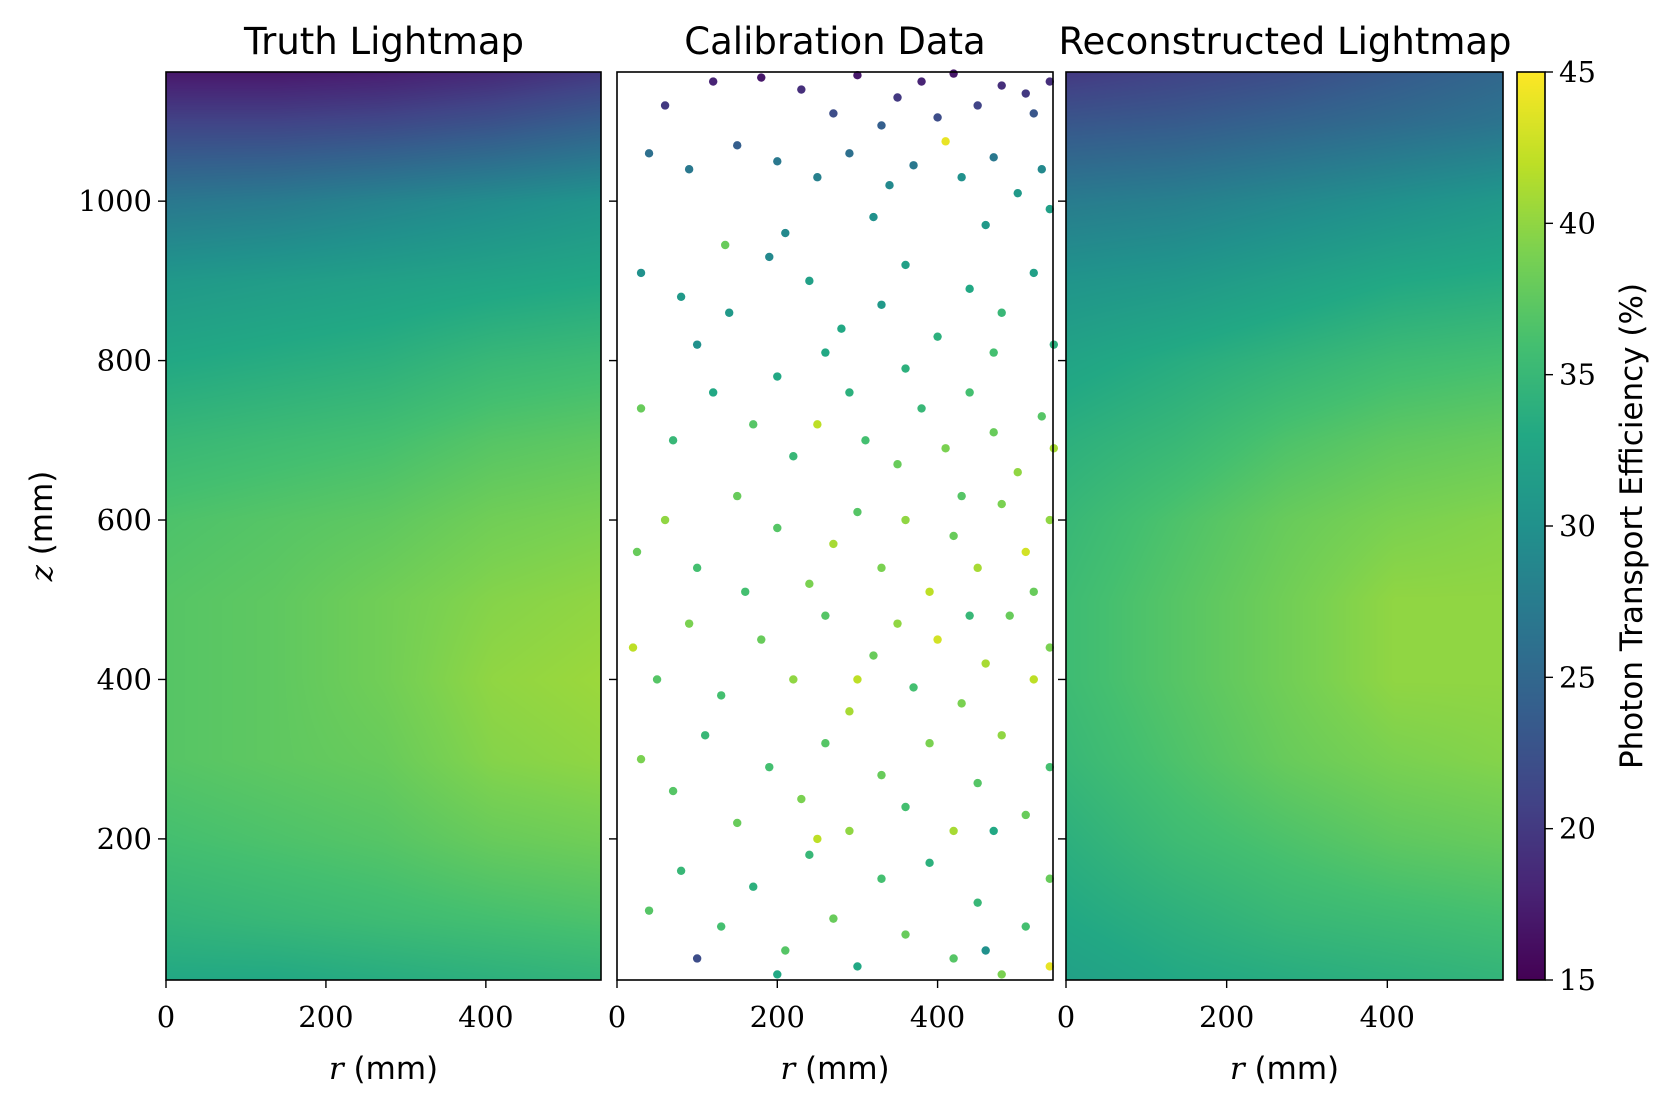 Image resolution: width=1667 pixels, height=1104 pixels. I want to click on panel-title-calibration: Calibration Data, so click(834, 41).